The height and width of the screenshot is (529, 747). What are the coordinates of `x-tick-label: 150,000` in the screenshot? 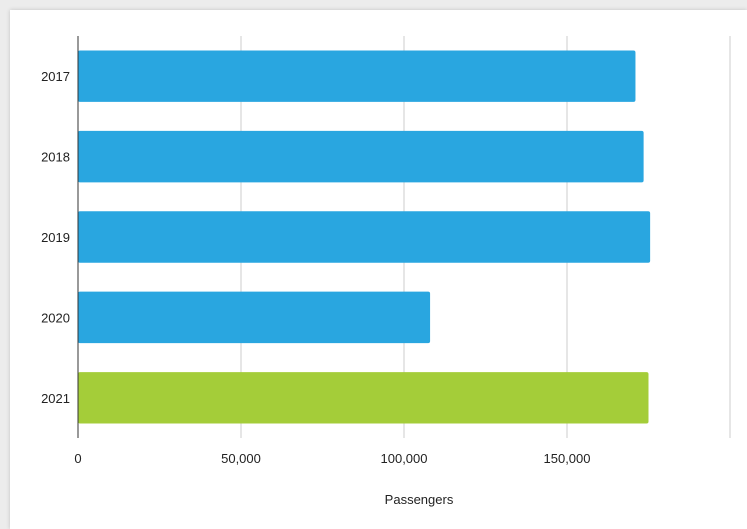 It's located at (567, 458).